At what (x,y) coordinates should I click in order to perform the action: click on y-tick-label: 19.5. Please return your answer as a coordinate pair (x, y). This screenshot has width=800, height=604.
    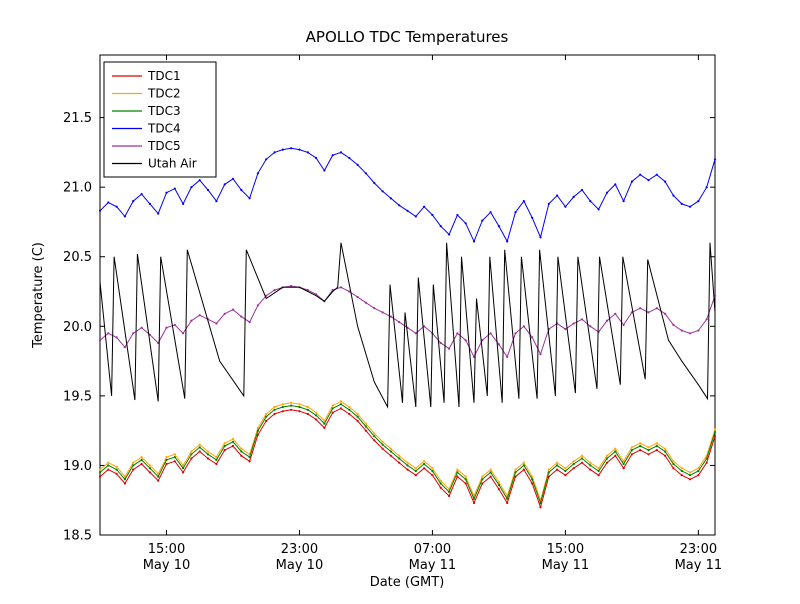
    Looking at the image, I should click on (77, 396).